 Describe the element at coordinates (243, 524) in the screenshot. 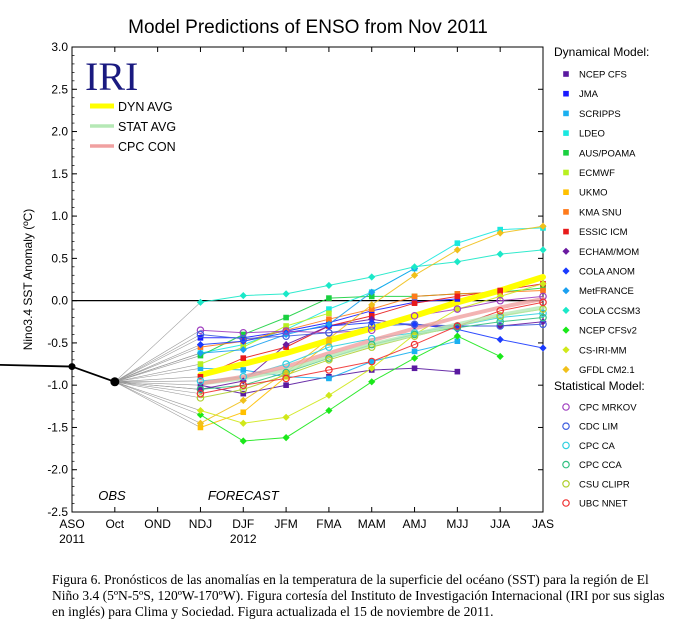

I see `x-tick-label: DJF` at that location.